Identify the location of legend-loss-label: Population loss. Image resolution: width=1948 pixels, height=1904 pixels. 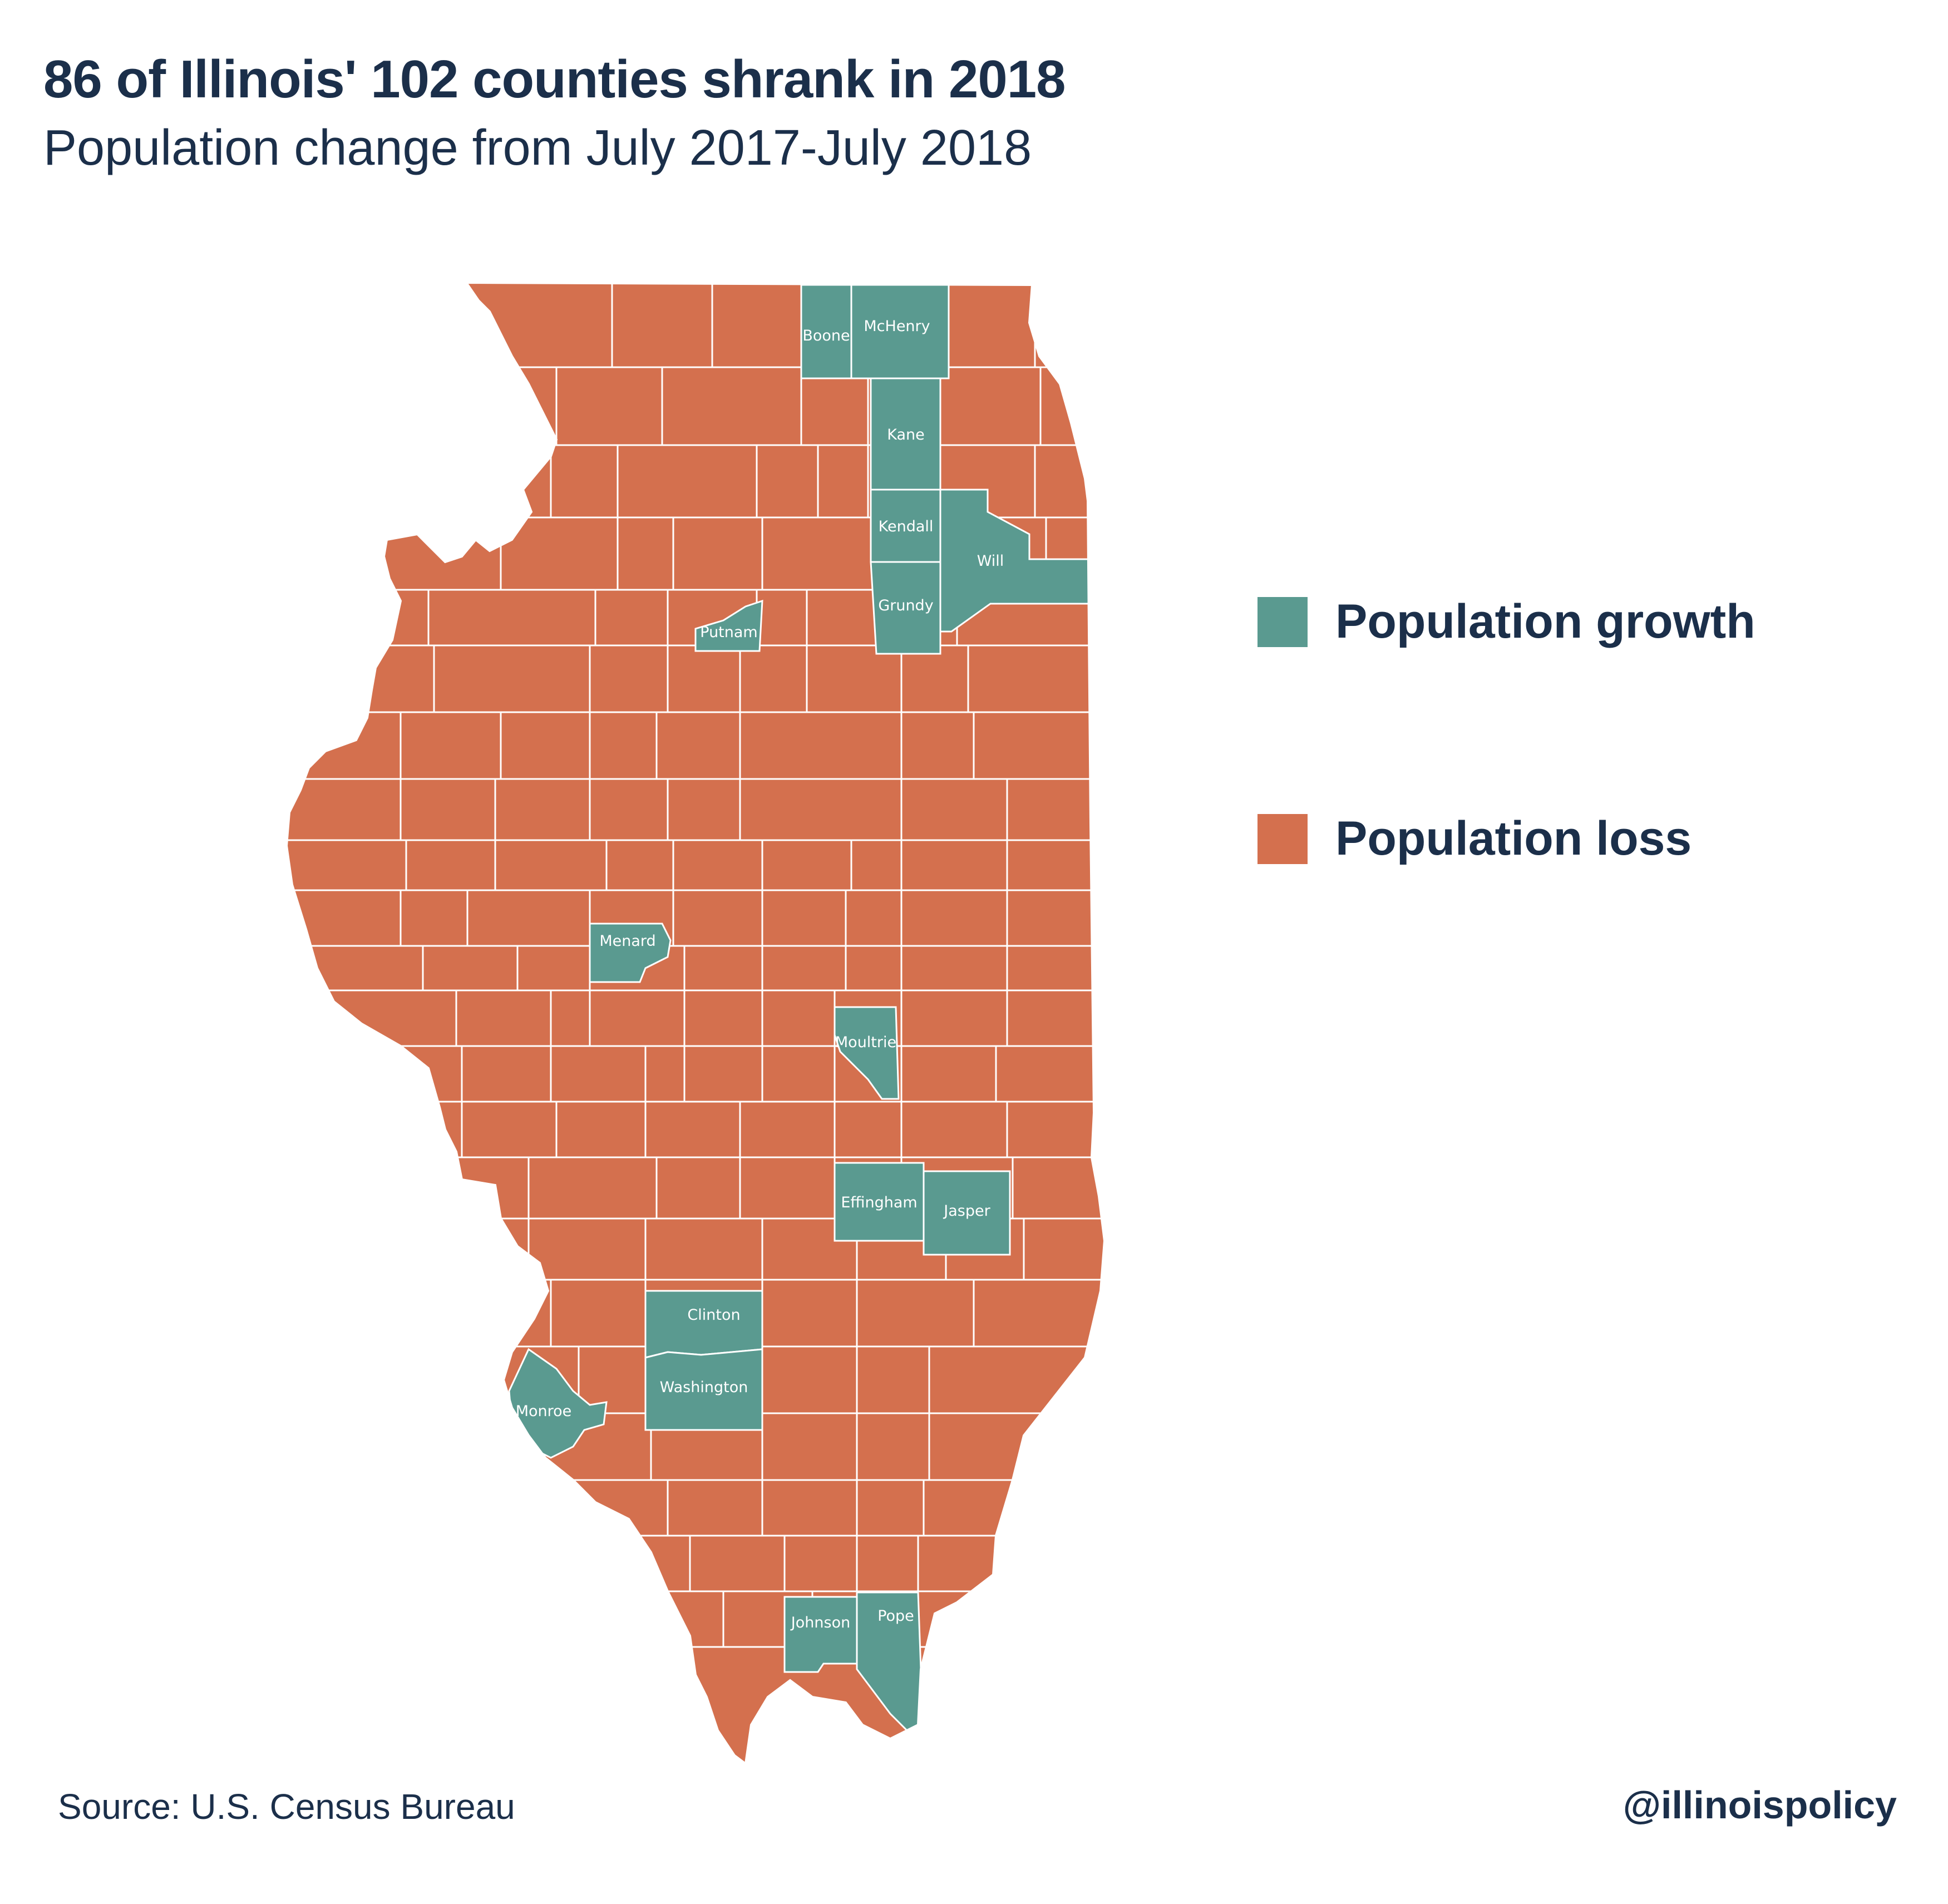
(1513, 839).